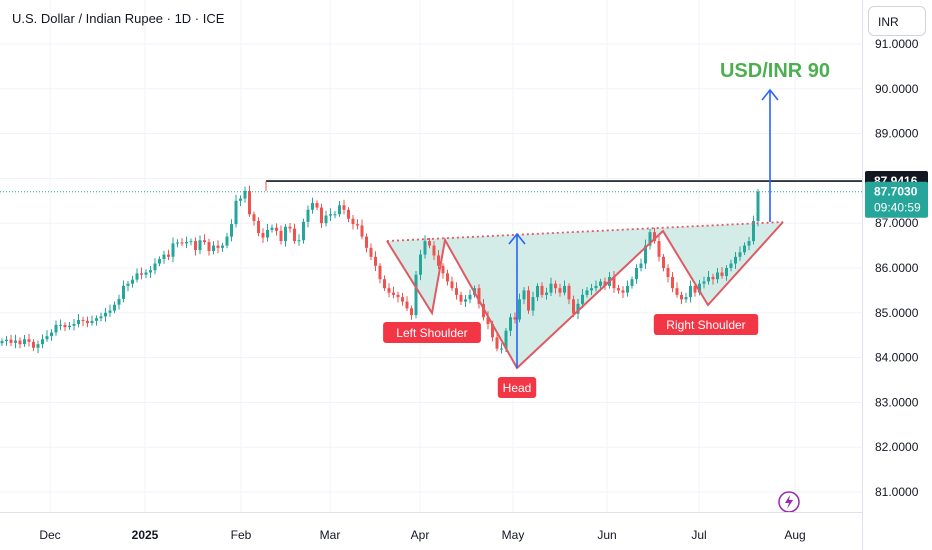  I want to click on y-tick-label: 90.0000, so click(897, 89).